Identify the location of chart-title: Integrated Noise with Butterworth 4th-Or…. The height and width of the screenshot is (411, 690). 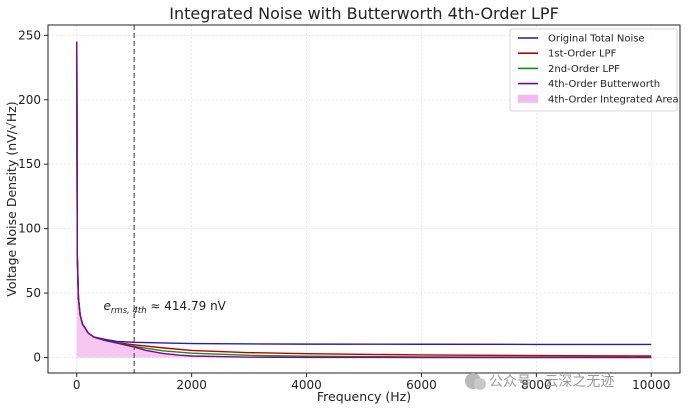
(364, 13).